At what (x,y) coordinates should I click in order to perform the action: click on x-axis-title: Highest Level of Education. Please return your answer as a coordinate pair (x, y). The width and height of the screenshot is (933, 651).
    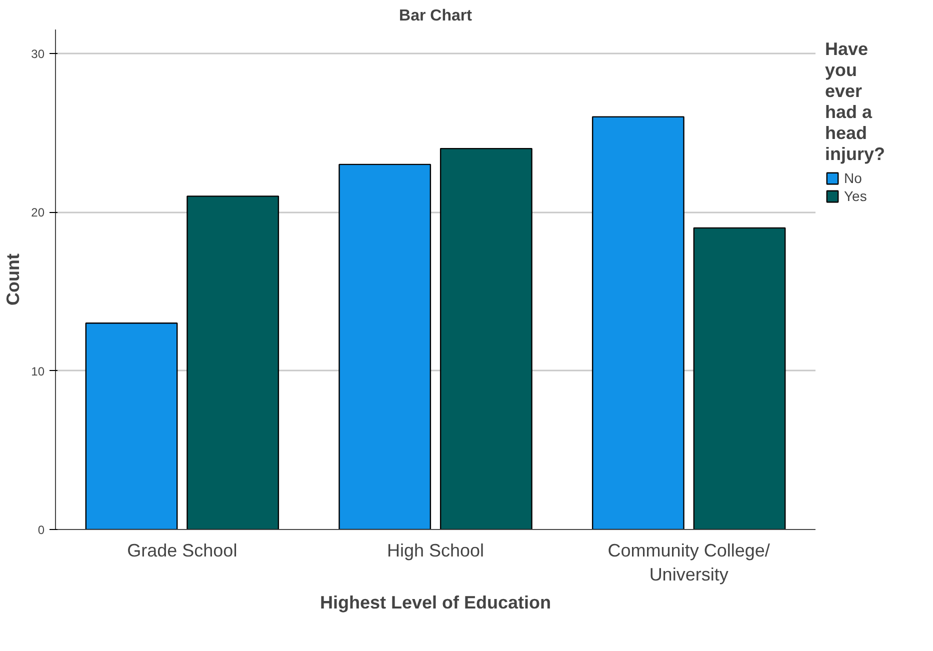
    Looking at the image, I should click on (436, 602).